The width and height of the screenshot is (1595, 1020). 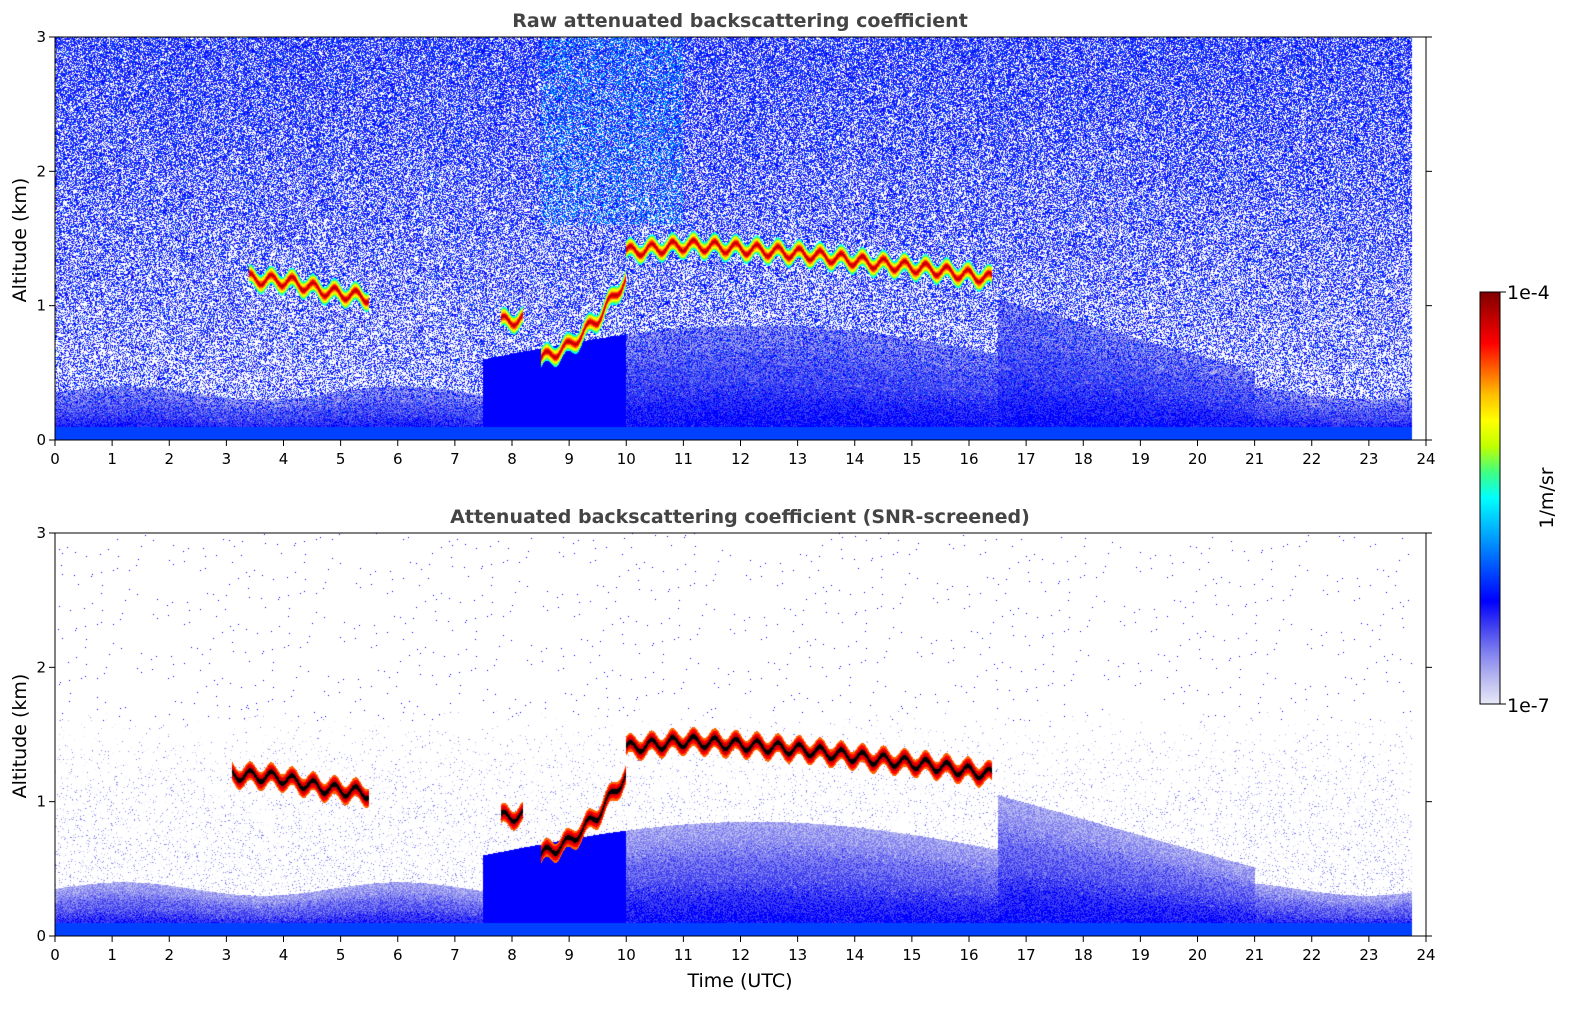 I want to click on x-axis-screened: 0 1 2 3 4 5 6 7 8 9 10 11 12 13 14 15 16 17 18 19 20 21 22 23 24, so click(x=743, y=950).